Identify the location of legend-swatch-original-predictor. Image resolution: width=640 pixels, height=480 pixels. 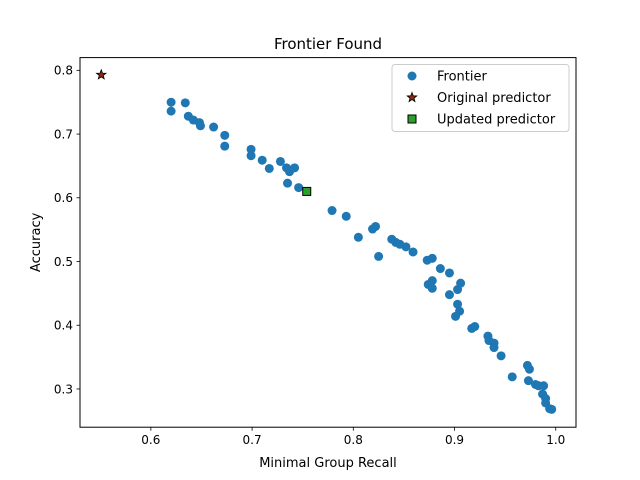
(412, 97).